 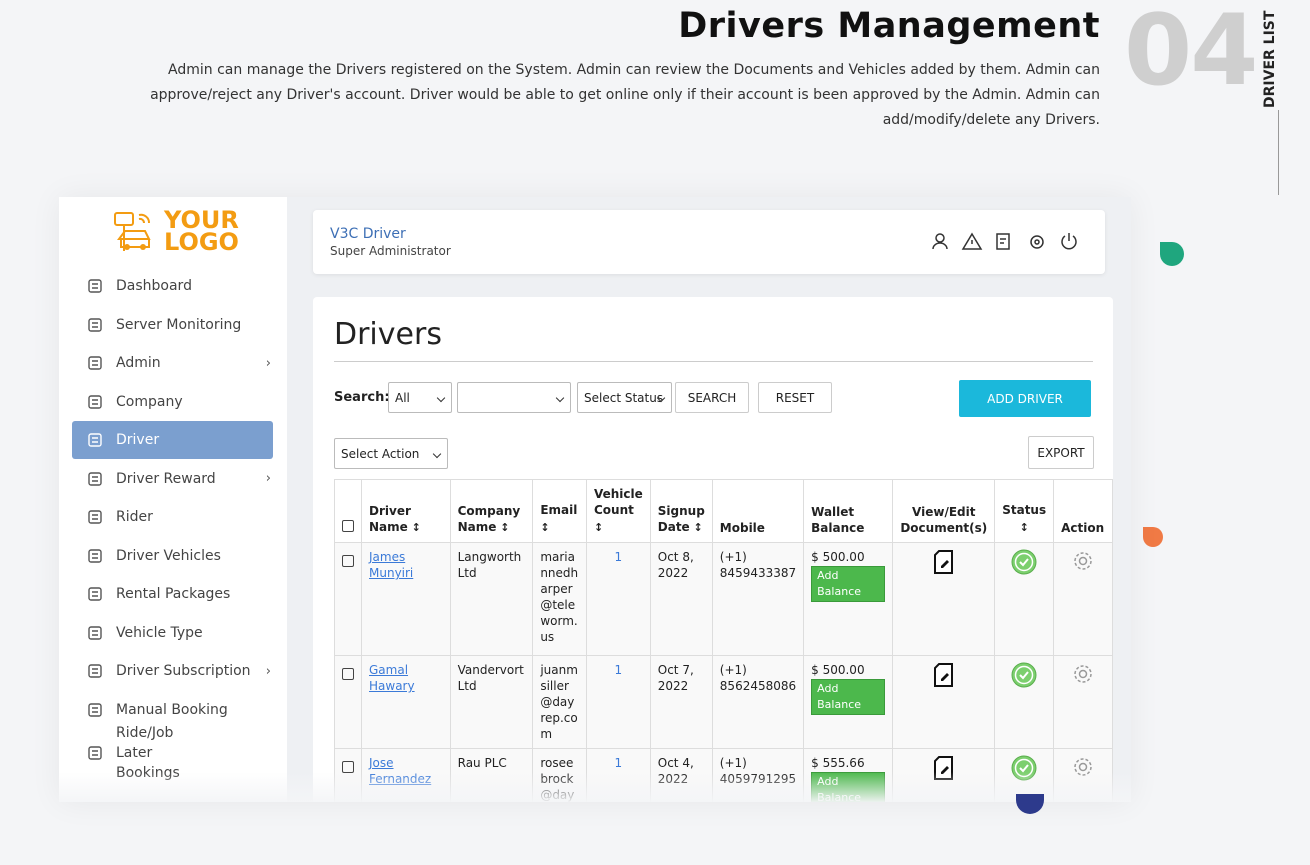 What do you see at coordinates (154, 286) in the screenshot?
I see `menu-label: Dashboard` at bounding box center [154, 286].